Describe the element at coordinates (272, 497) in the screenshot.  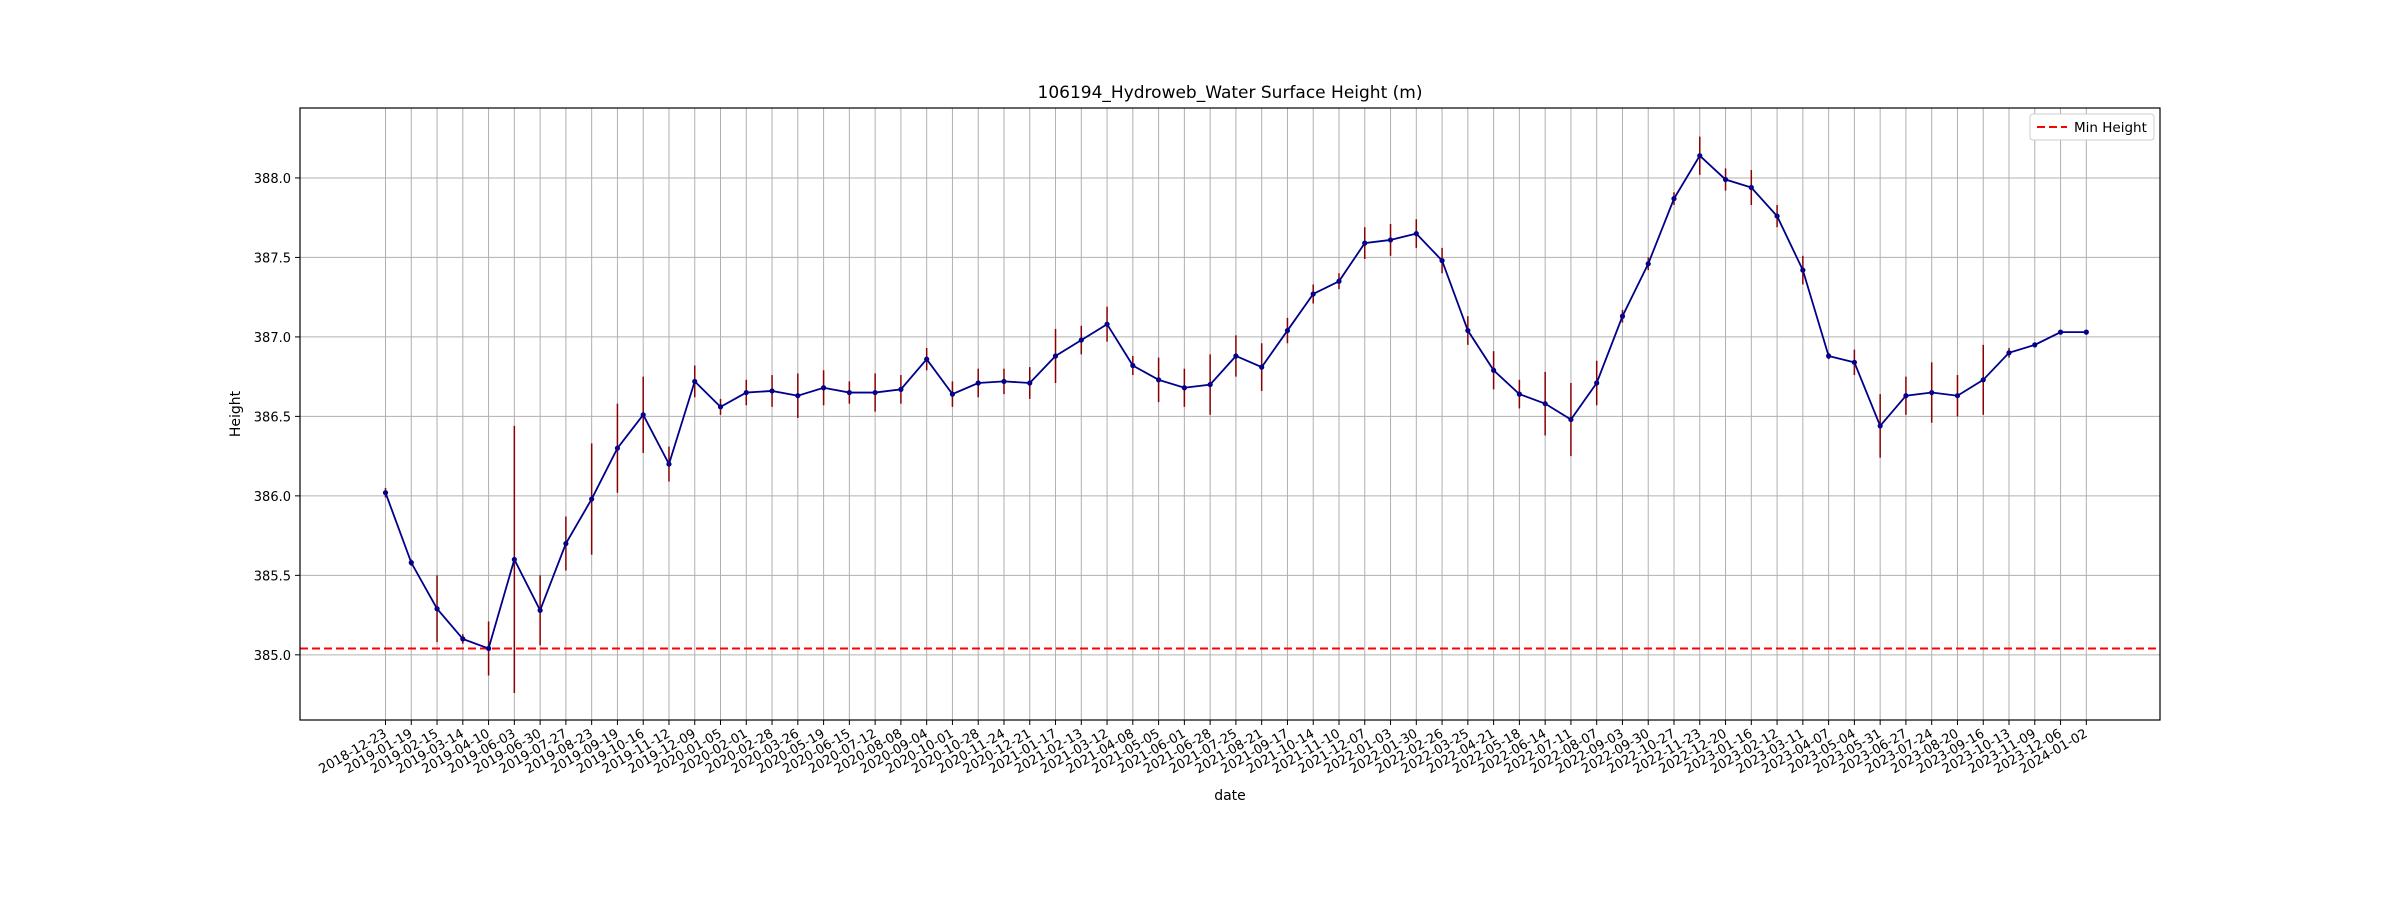
I see `y-tick-label: 386.0` at that location.